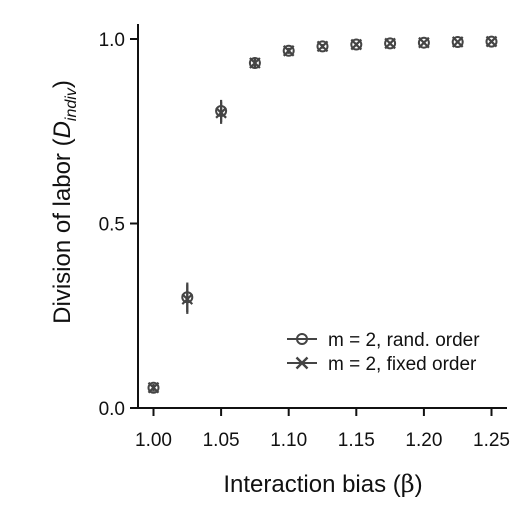  What do you see at coordinates (112, 40) in the screenshot?
I see `y-tick-label: 1.0` at bounding box center [112, 40].